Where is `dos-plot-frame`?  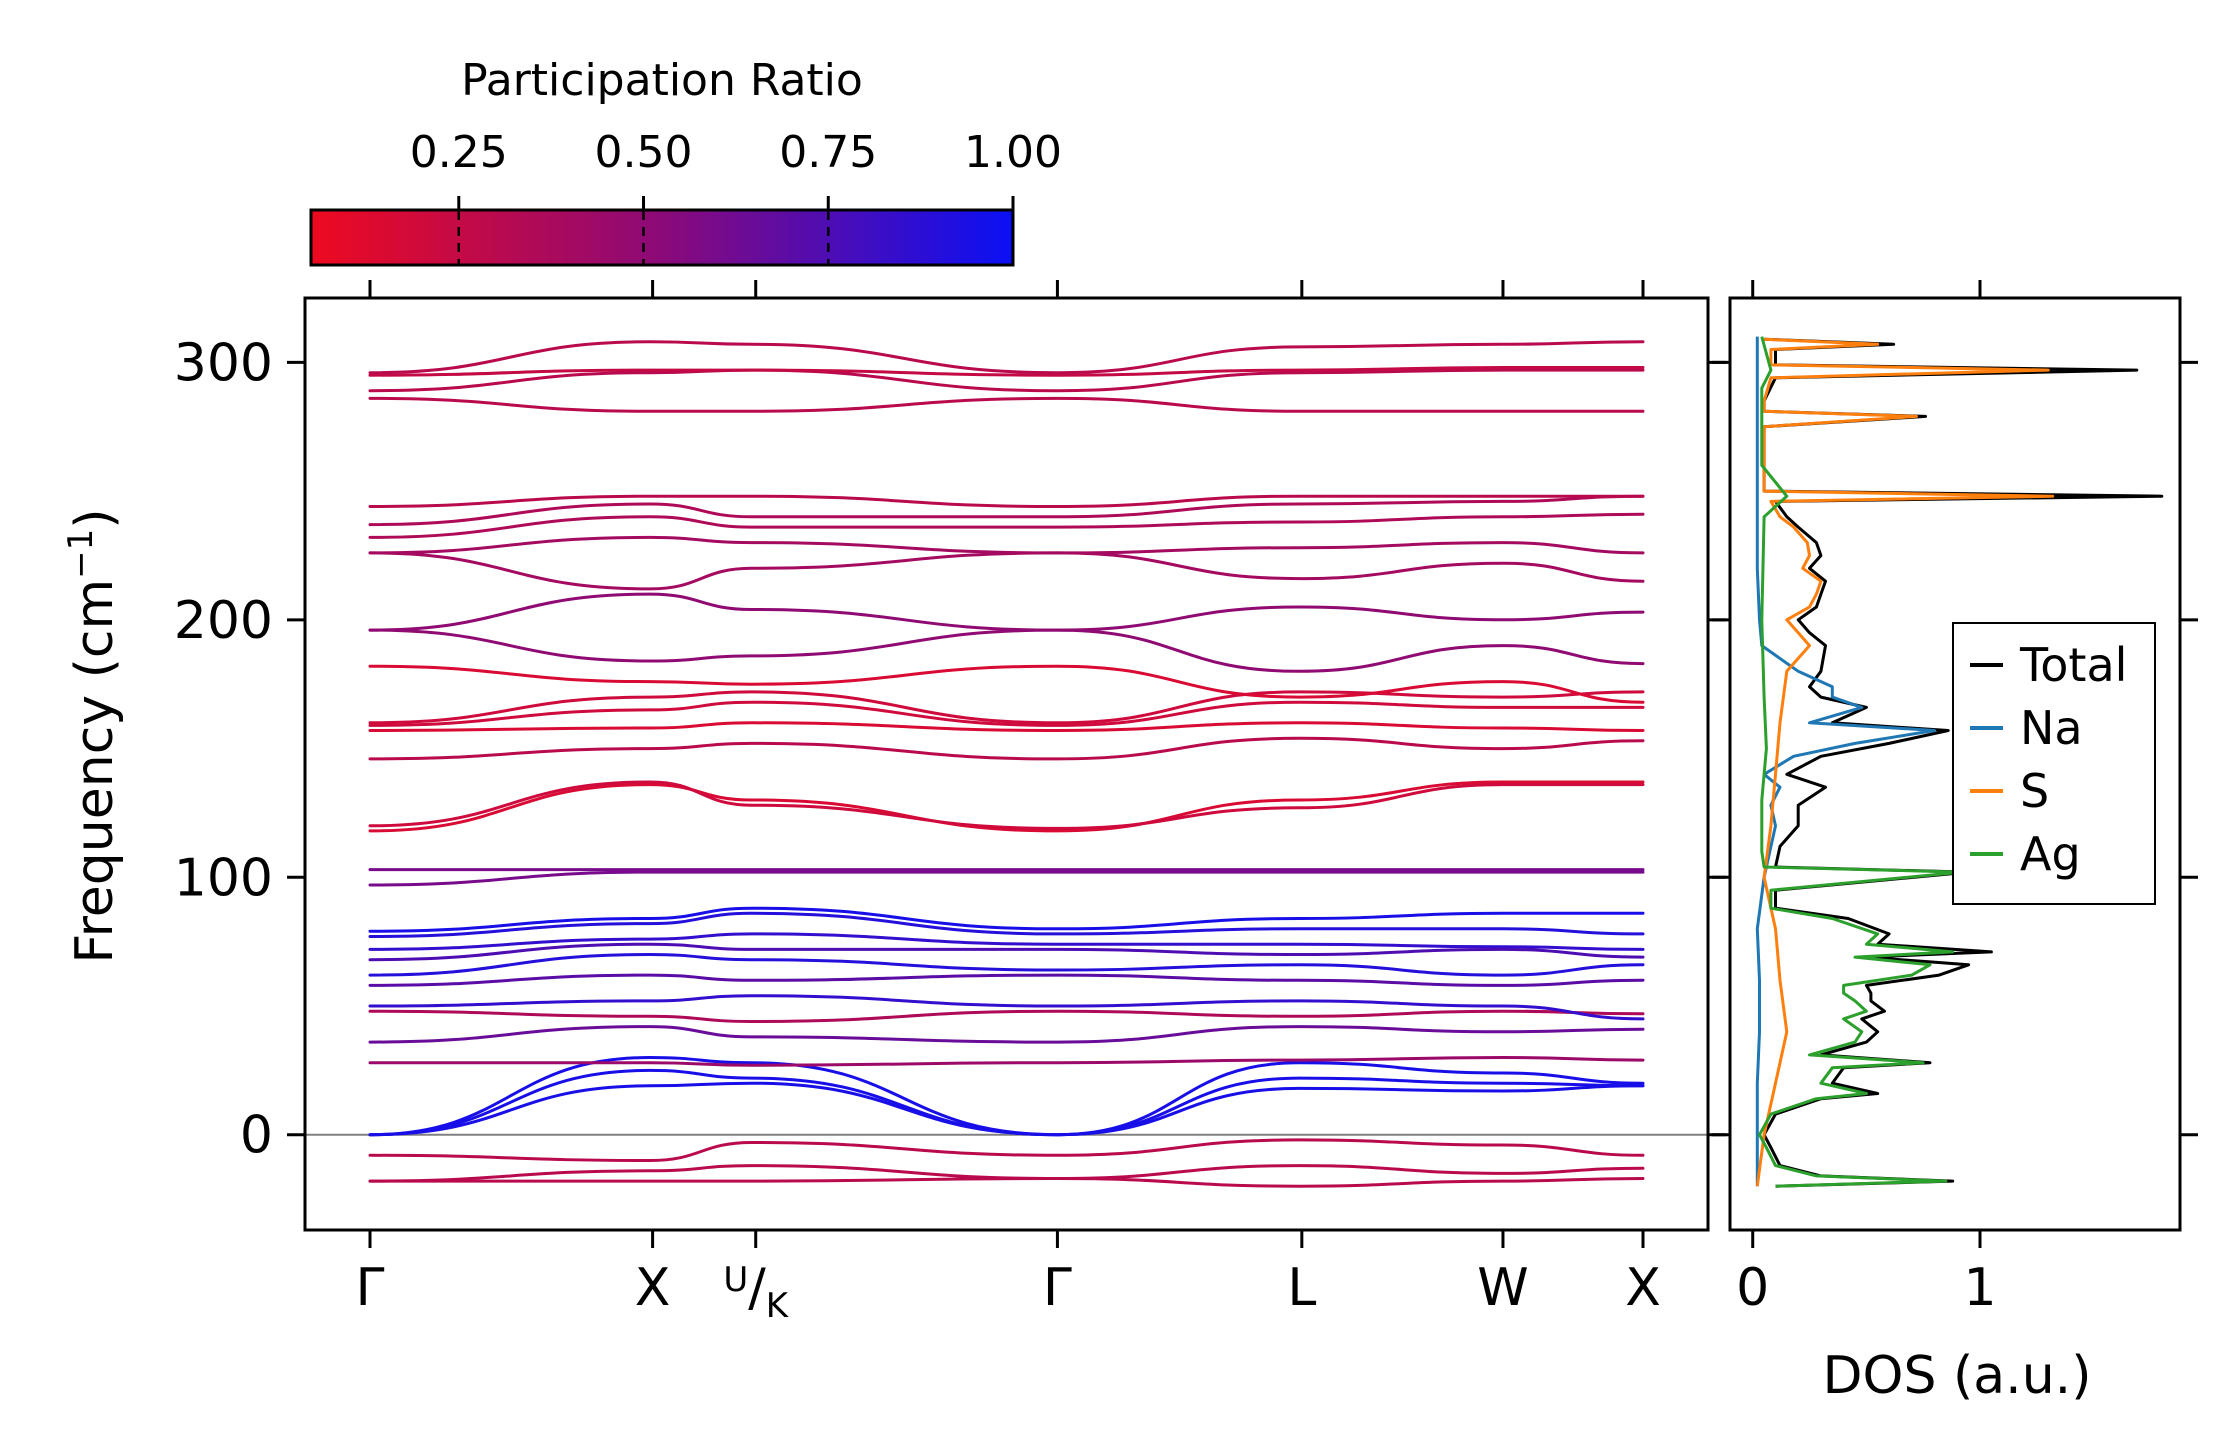
dos-plot-frame is located at coordinates (1955, 764).